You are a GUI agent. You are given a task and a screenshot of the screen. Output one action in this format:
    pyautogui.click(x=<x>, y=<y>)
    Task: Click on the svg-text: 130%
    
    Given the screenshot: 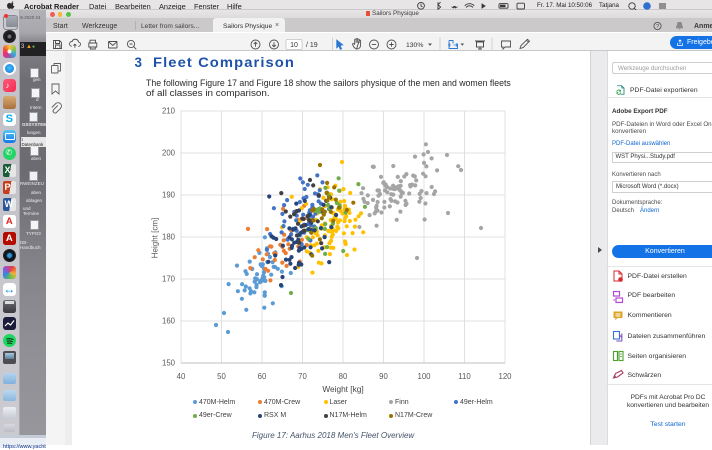 What is the action you would take?
    pyautogui.click(x=414, y=45)
    